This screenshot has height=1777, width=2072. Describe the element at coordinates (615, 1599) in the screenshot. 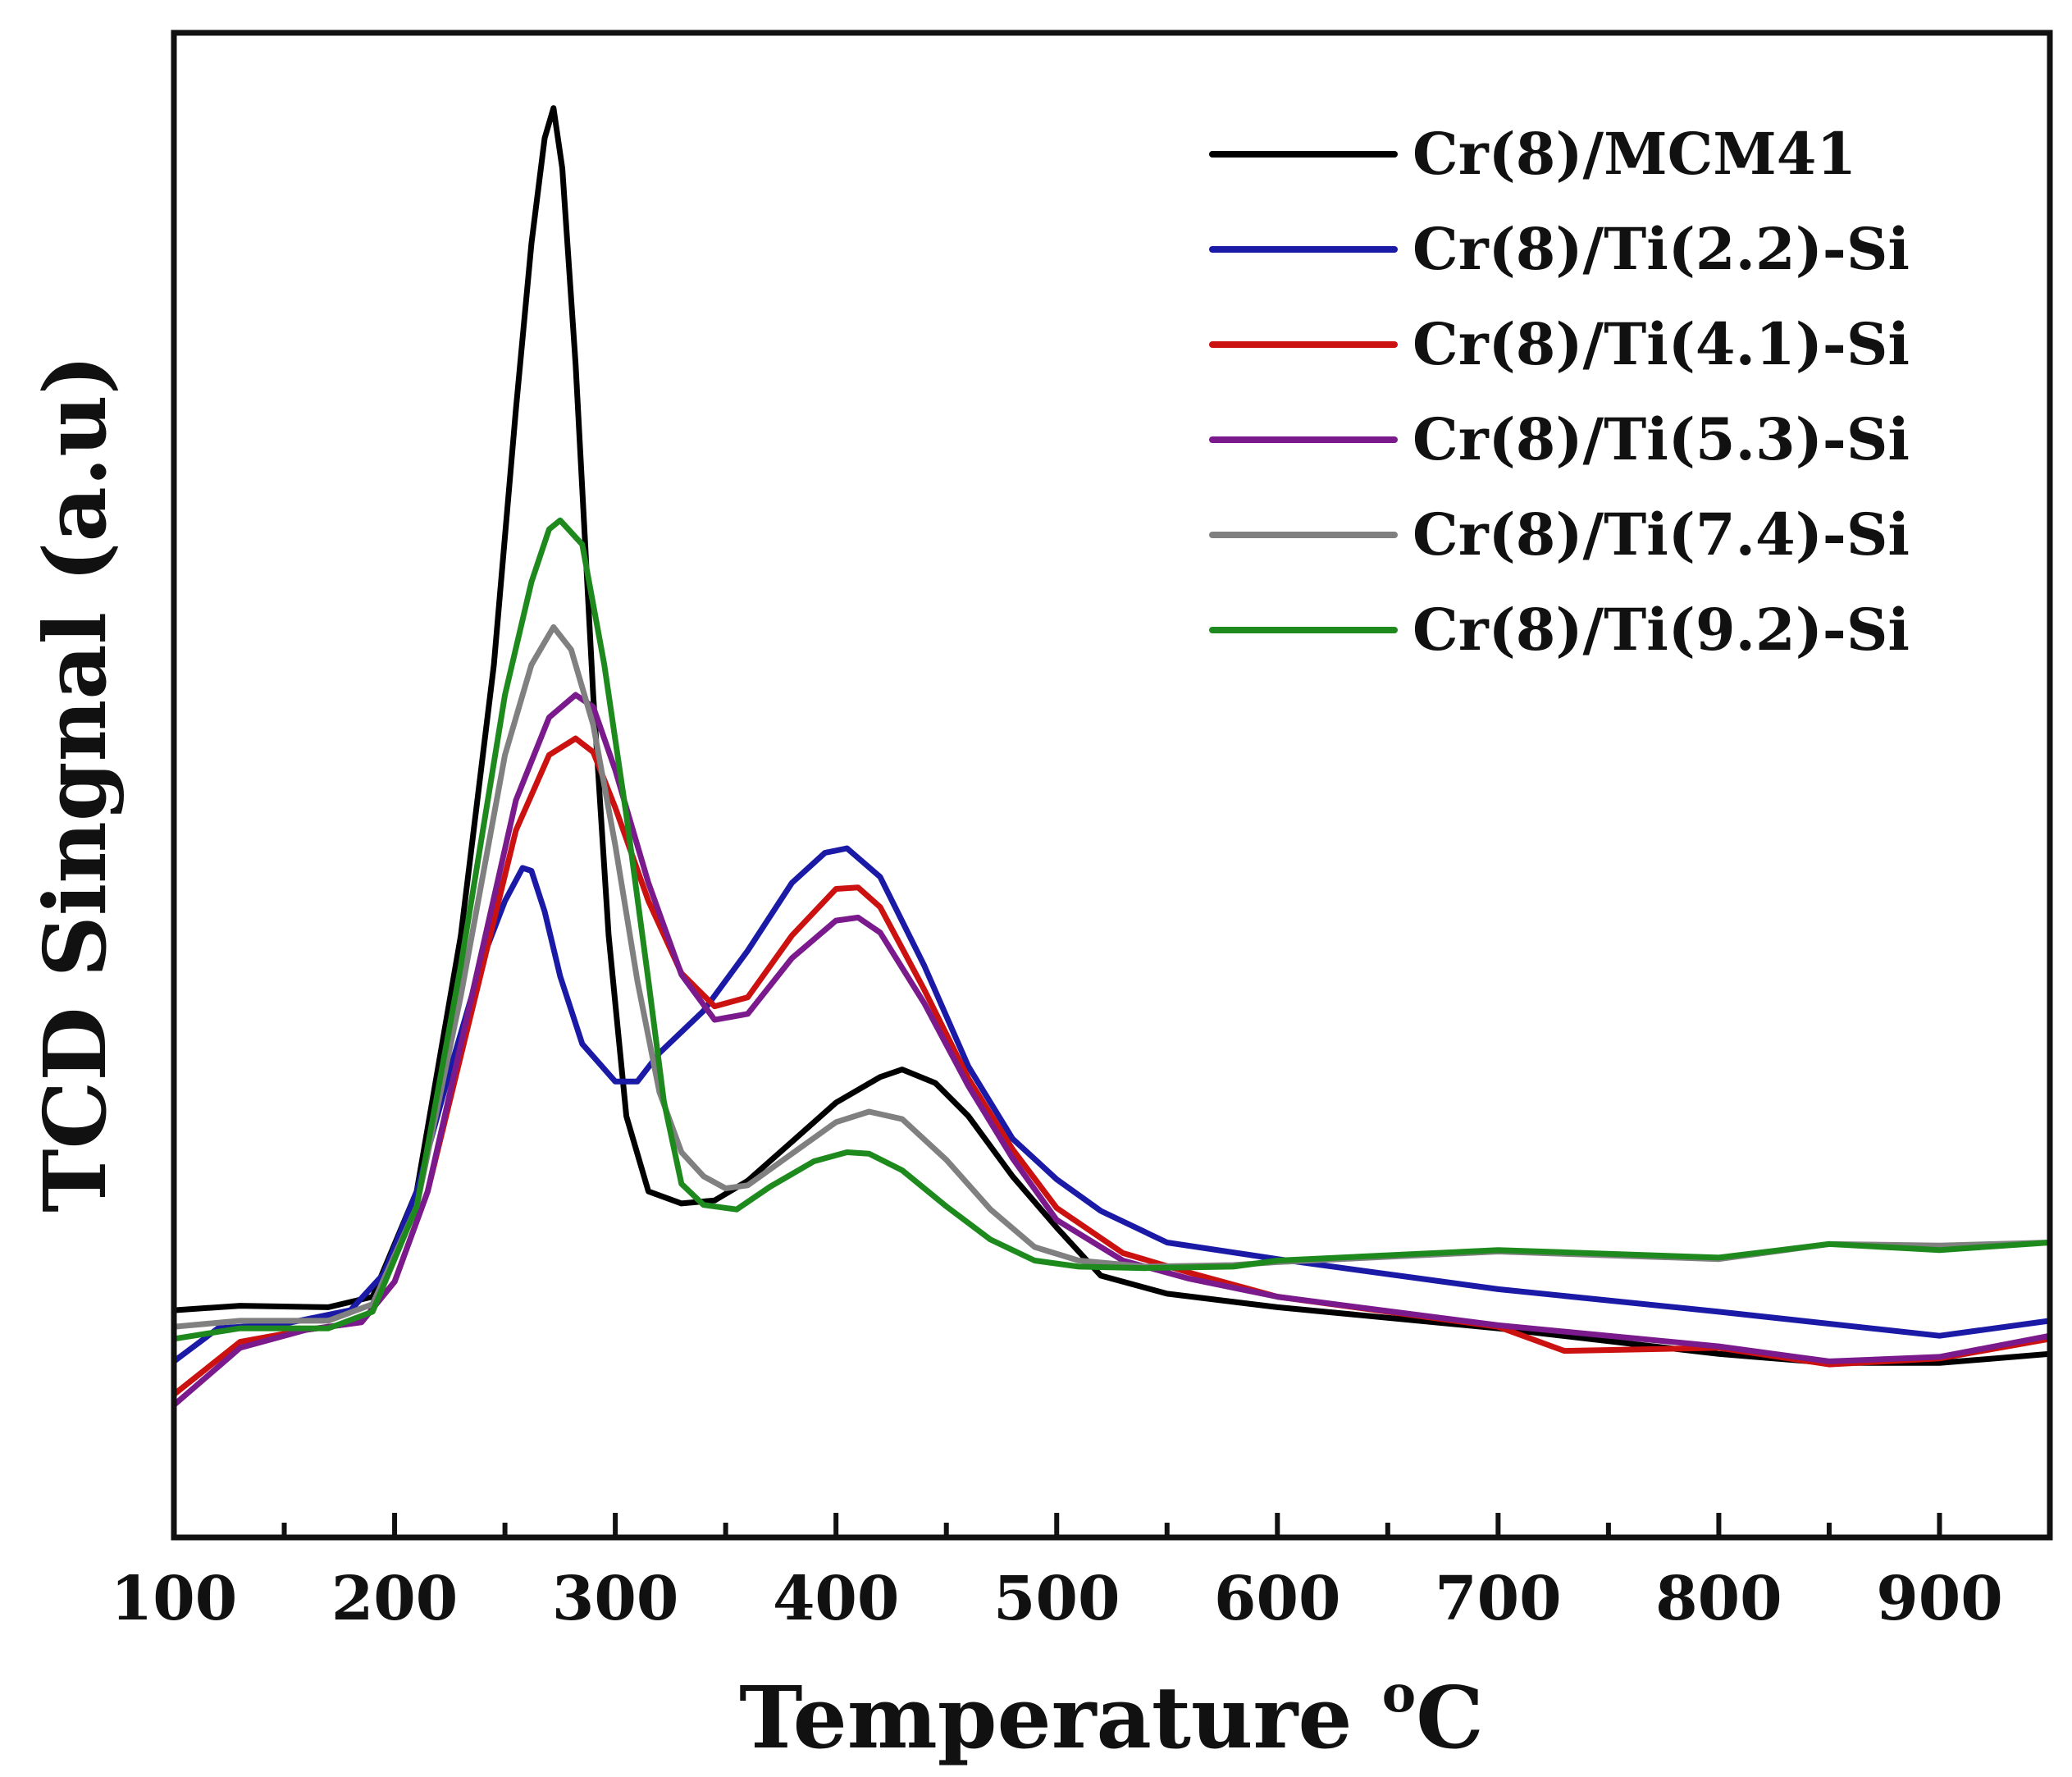

I see `x-tick-label: 300` at that location.